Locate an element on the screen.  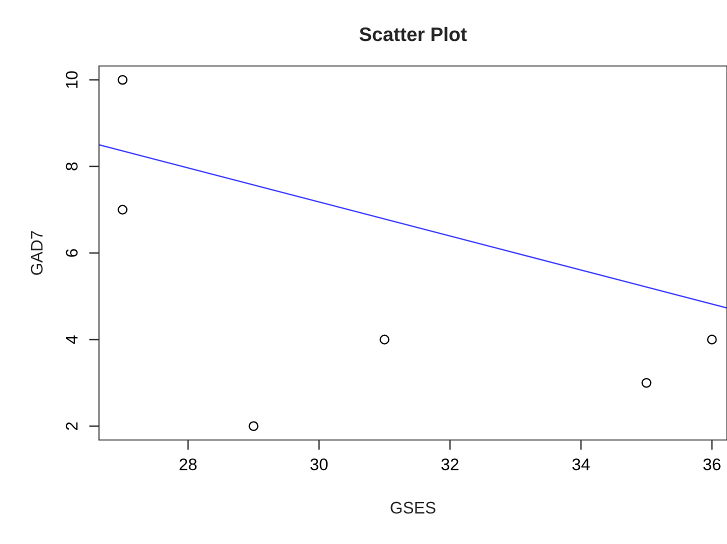
y-axis-title: GAD7 is located at coordinates (36, 253).